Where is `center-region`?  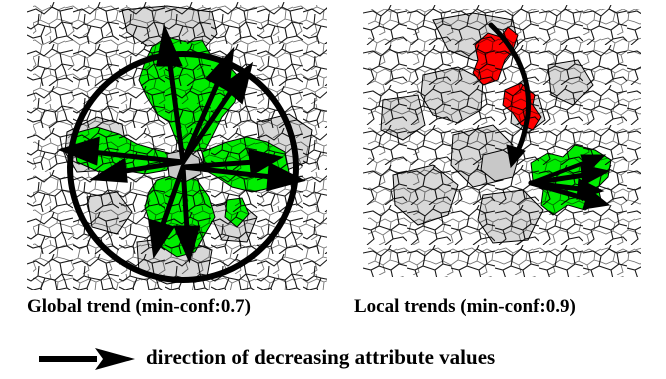
center-region is located at coordinates (499, 165).